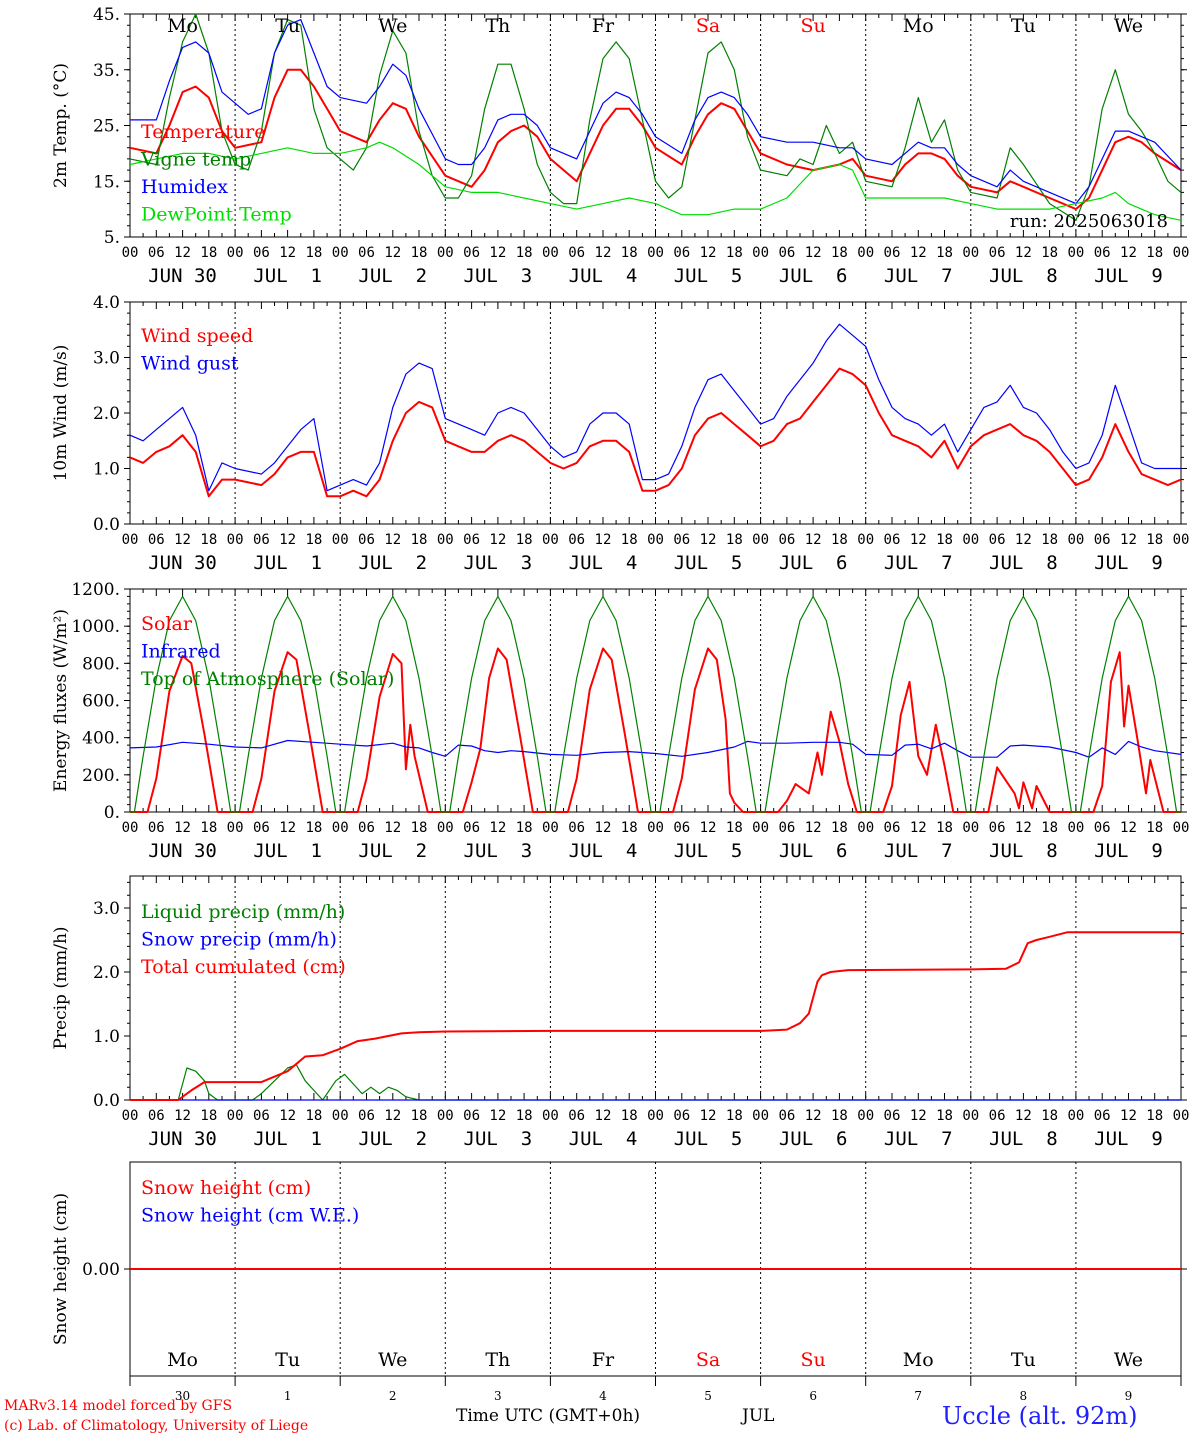  I want to click on legend-entry: Infrared, so click(181, 652).